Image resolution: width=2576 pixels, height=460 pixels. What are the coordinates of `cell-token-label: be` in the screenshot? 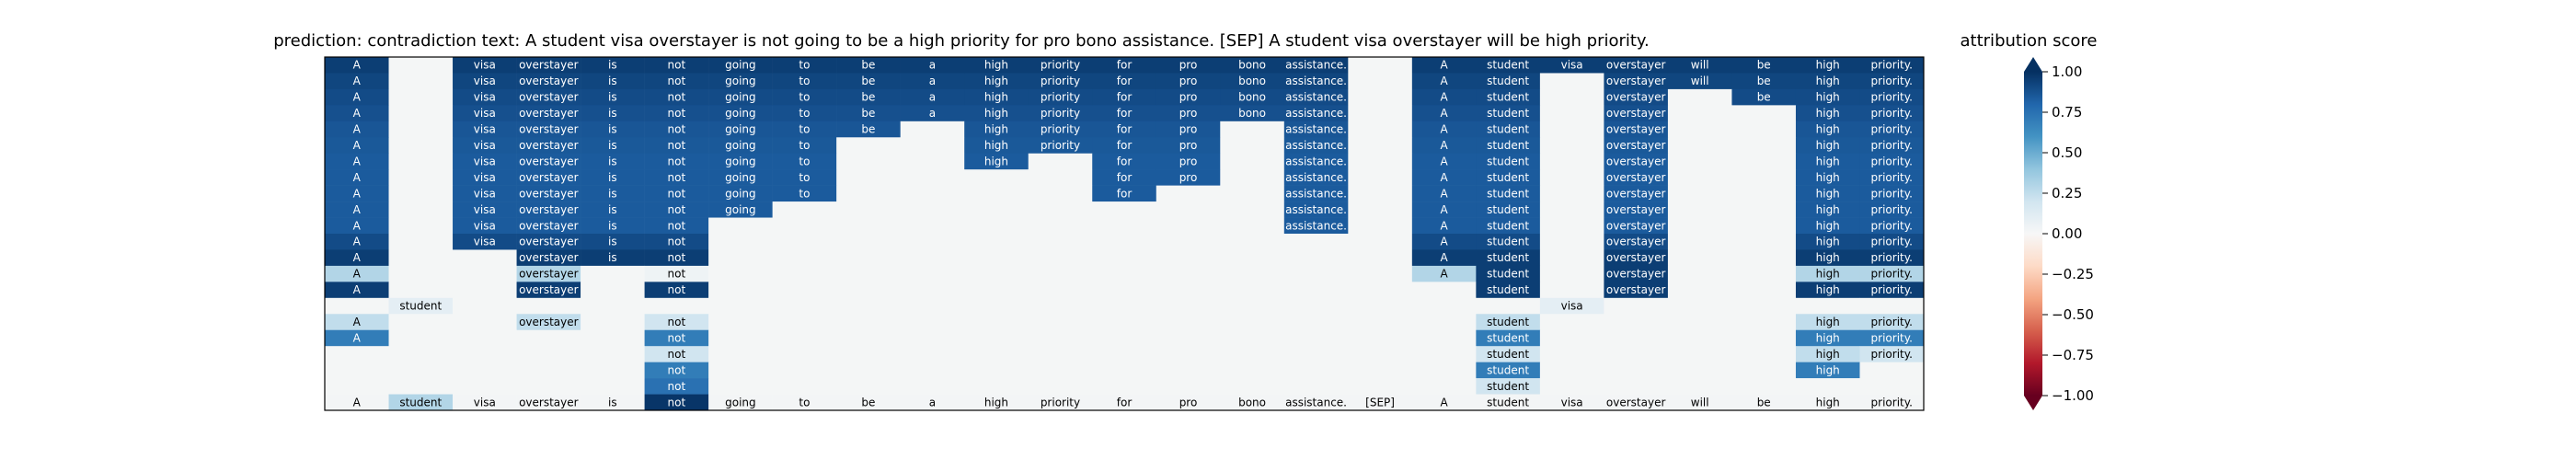 It's located at (1764, 65).